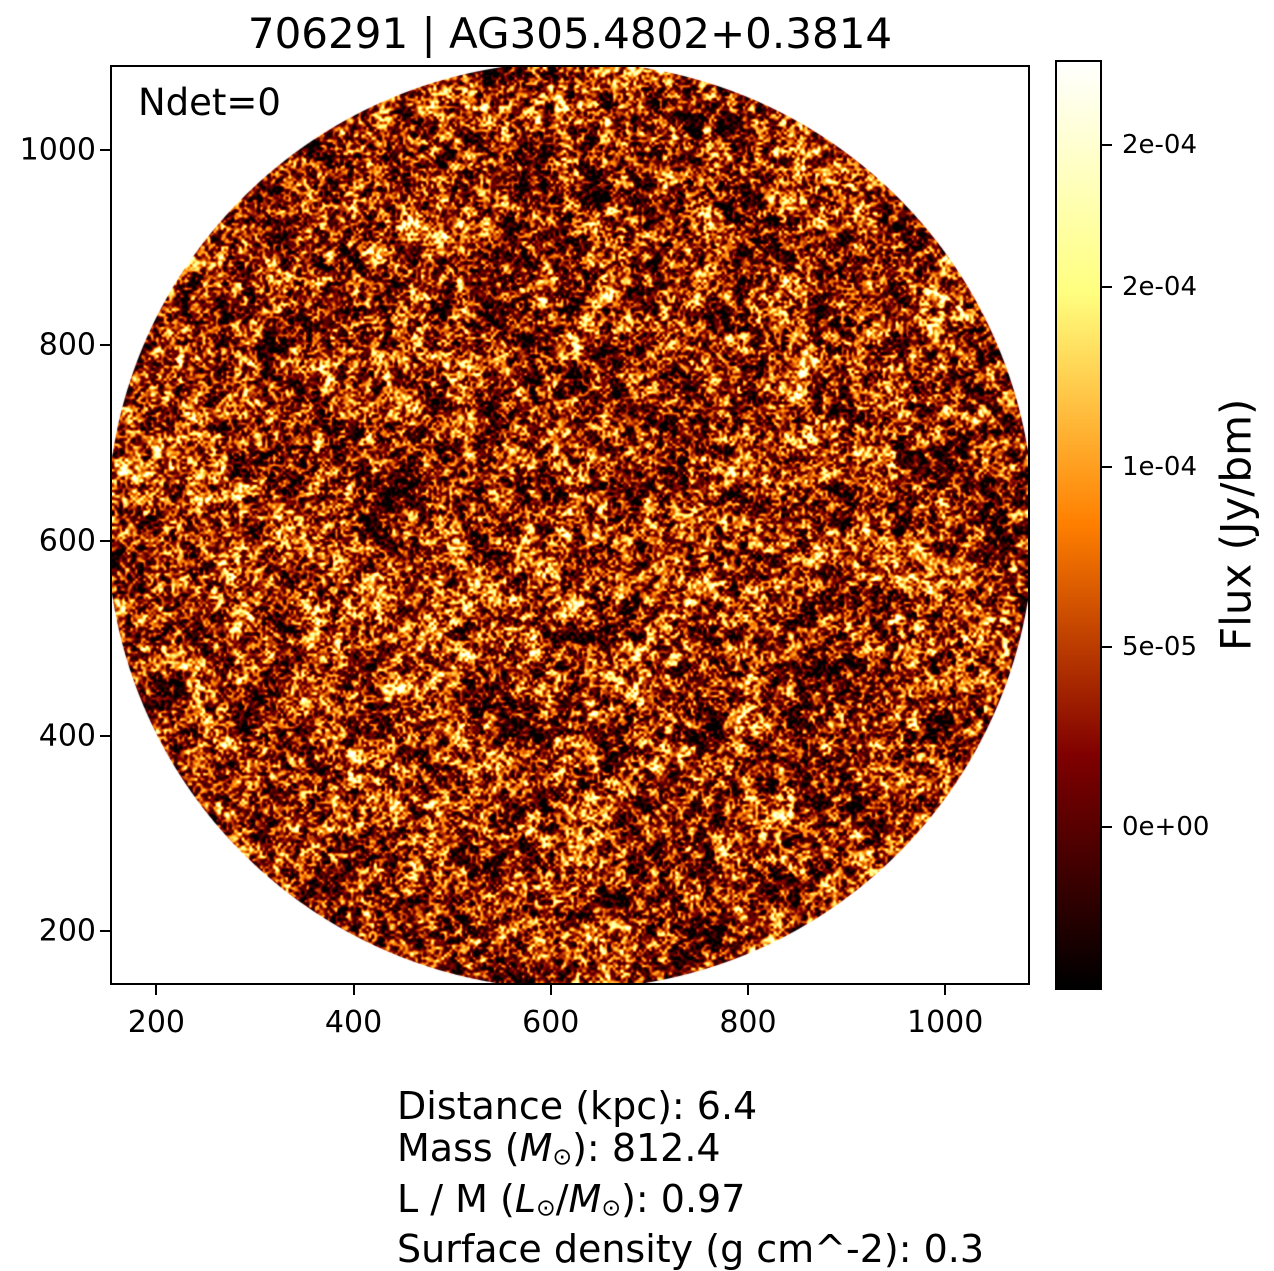 Image resolution: width=1274 pixels, height=1271 pixels. I want to click on stat-line-l-over-m: L / M (L⊙/M⊙): 0.97, so click(571, 1199).